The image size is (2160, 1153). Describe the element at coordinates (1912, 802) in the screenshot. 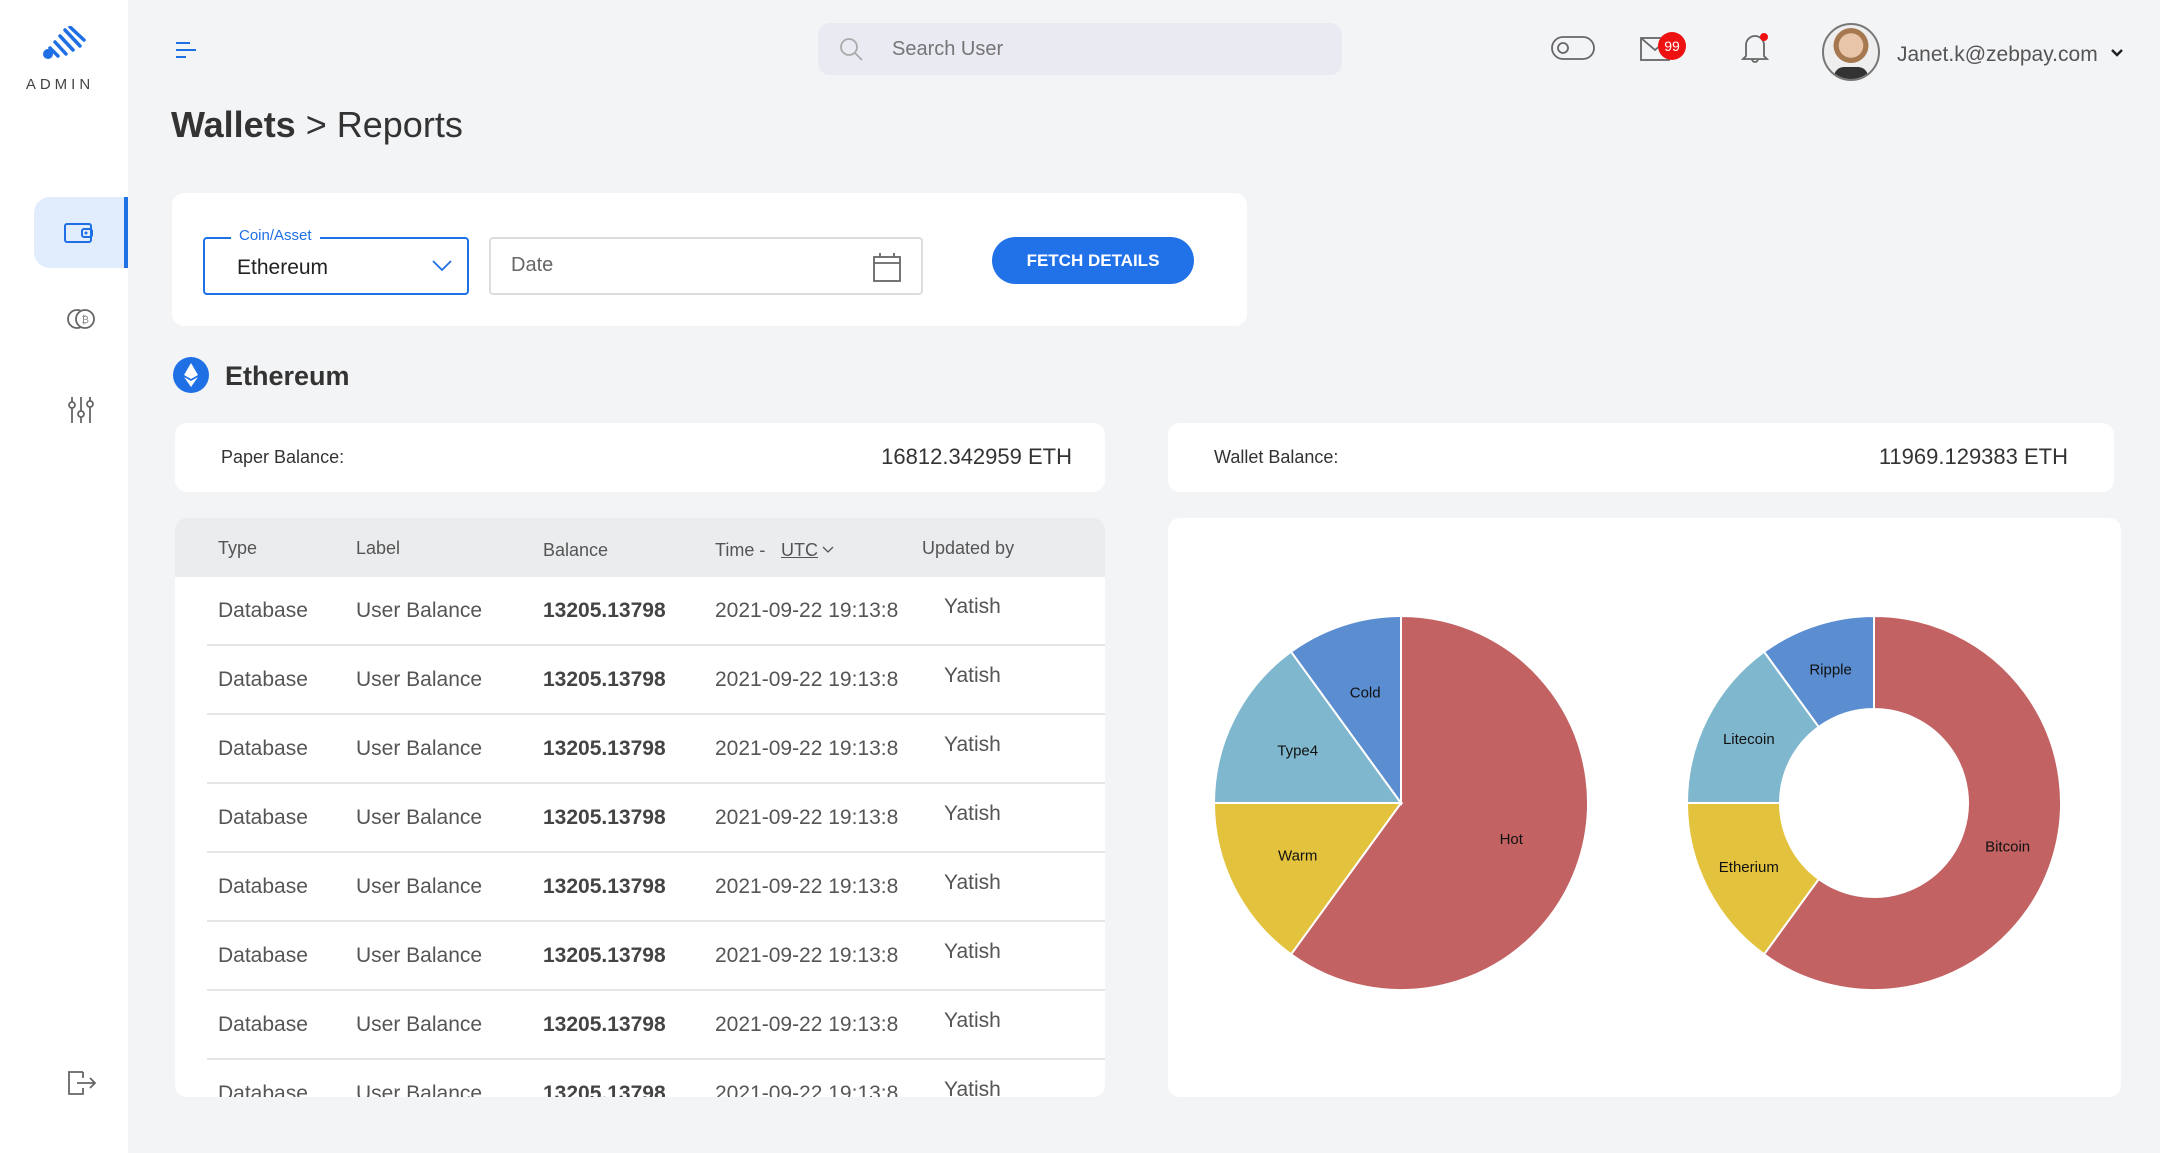

I see `pie-slice-bitcoin` at that location.